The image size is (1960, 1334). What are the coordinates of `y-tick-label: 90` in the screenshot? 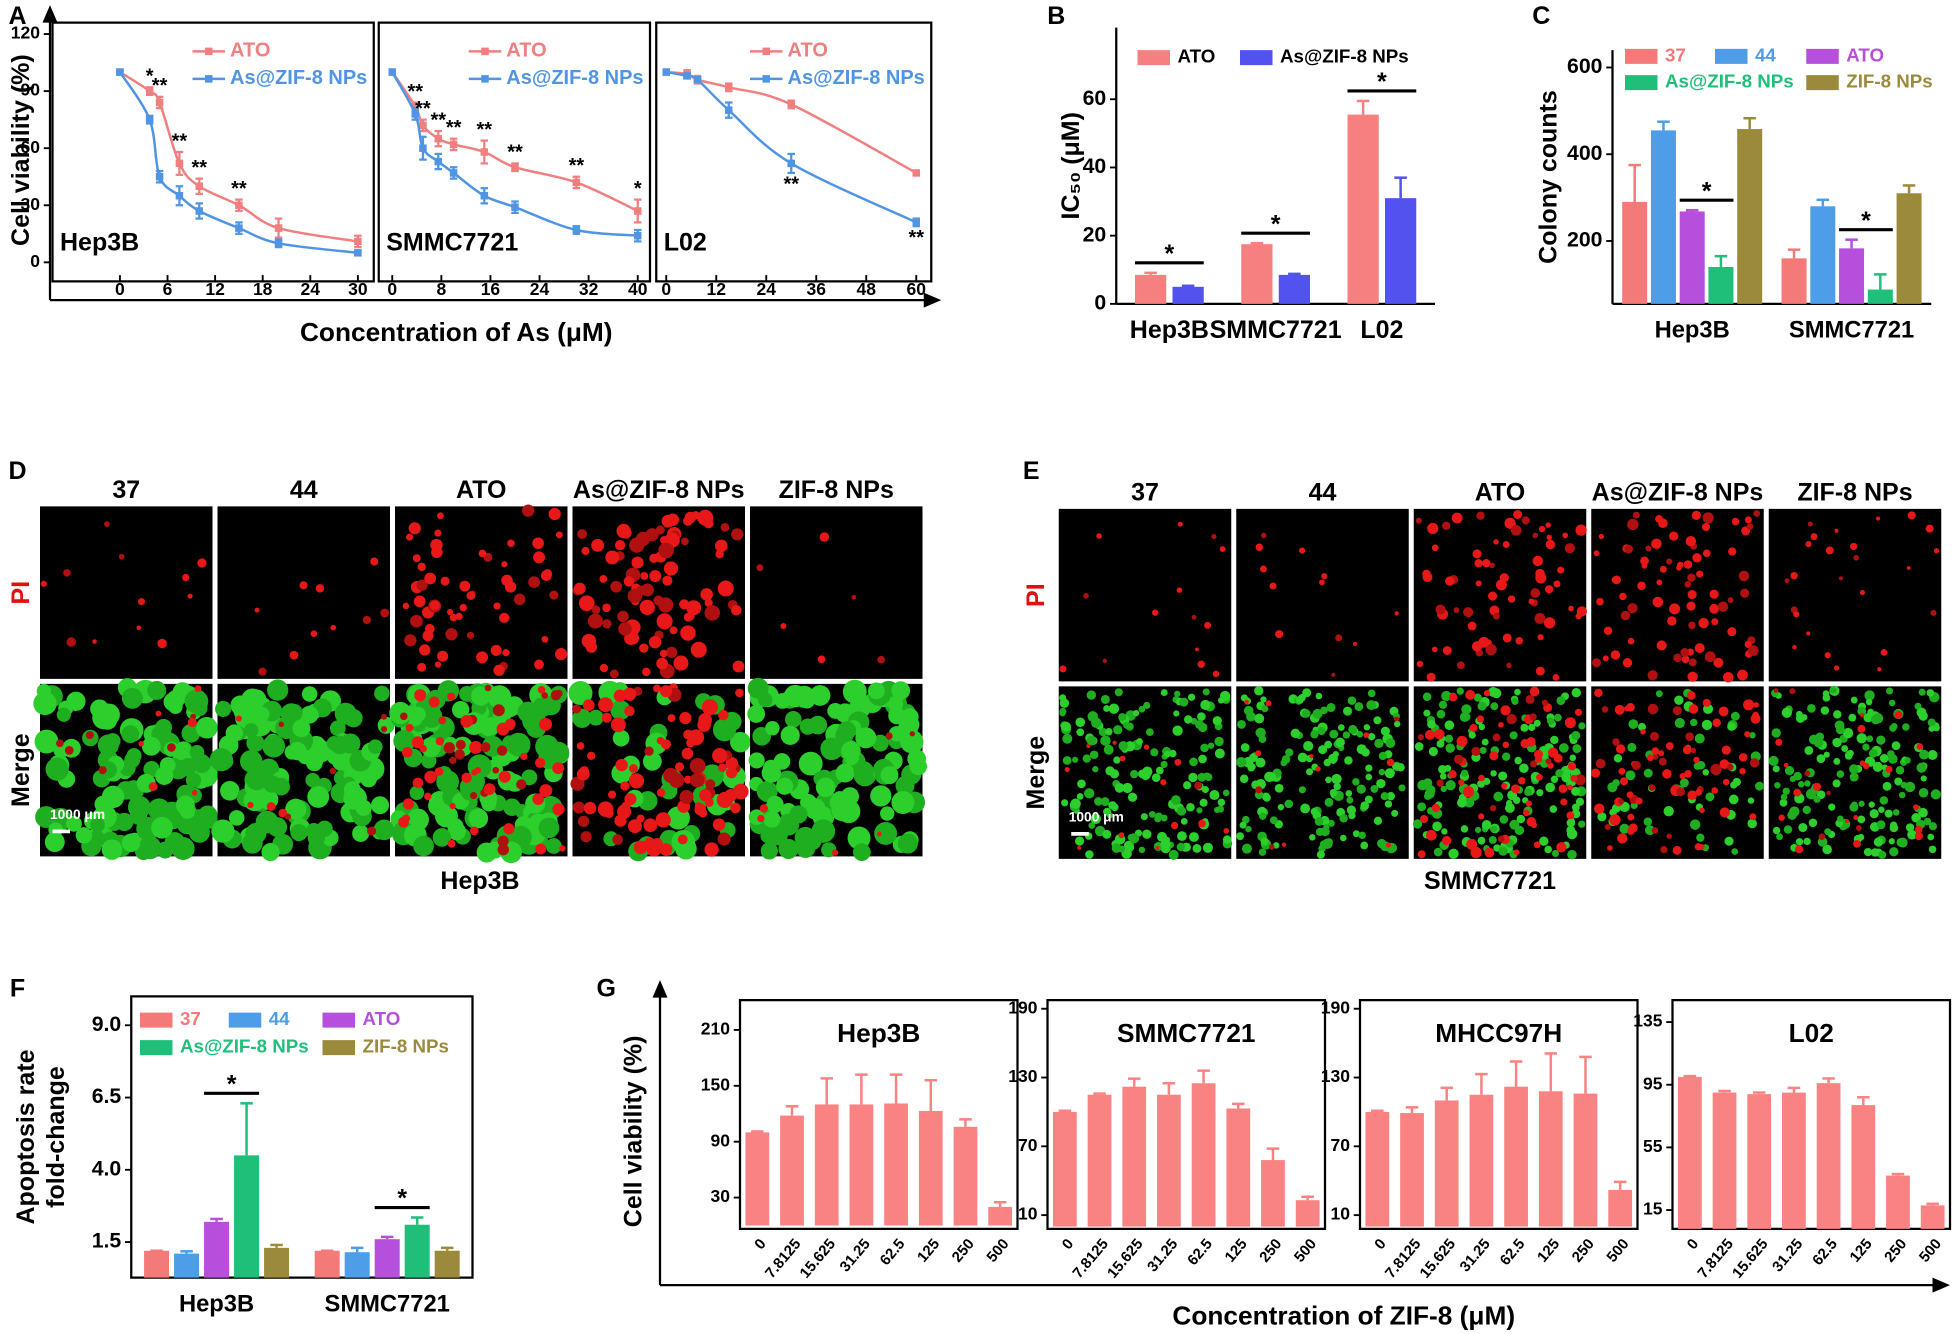 It's located at (31, 90).